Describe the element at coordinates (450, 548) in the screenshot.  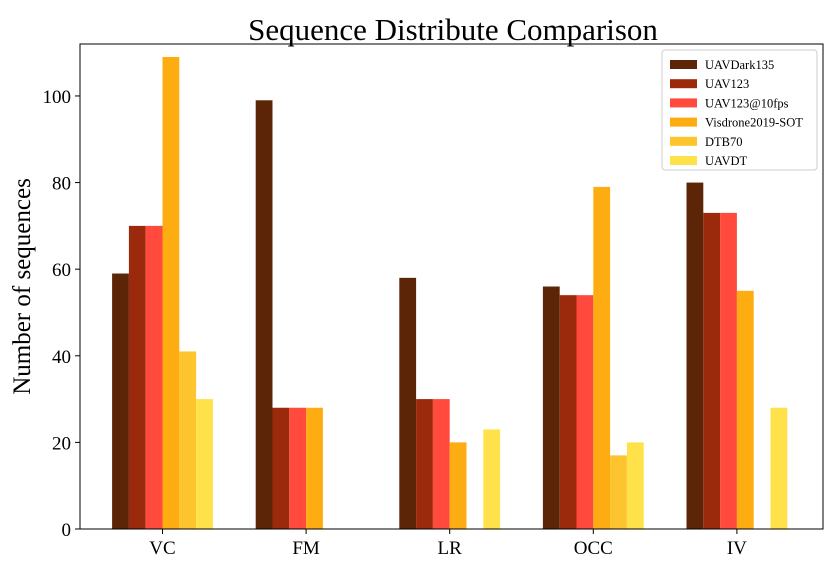
I see `x-tick-label-lr: LR` at that location.